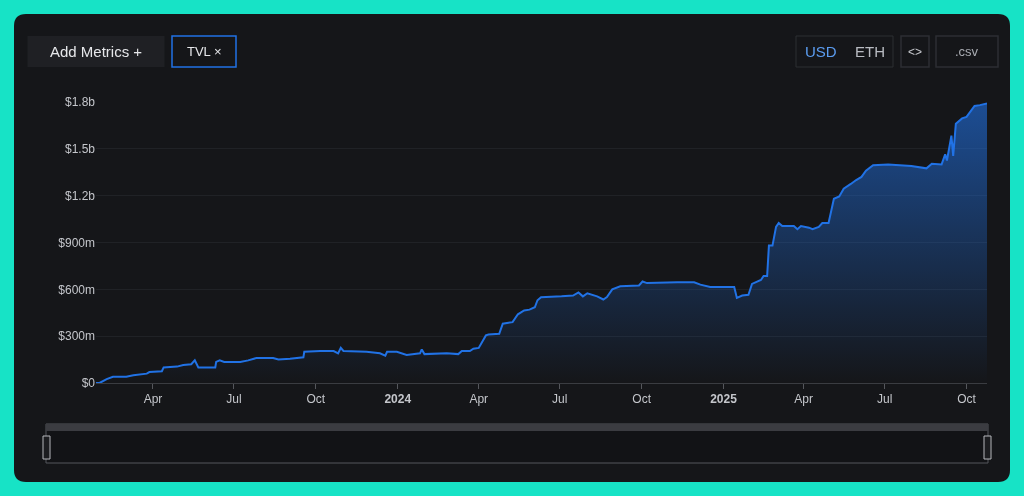 The image size is (1024, 496). I want to click on y-tick-label: $1.8b, so click(80, 102).